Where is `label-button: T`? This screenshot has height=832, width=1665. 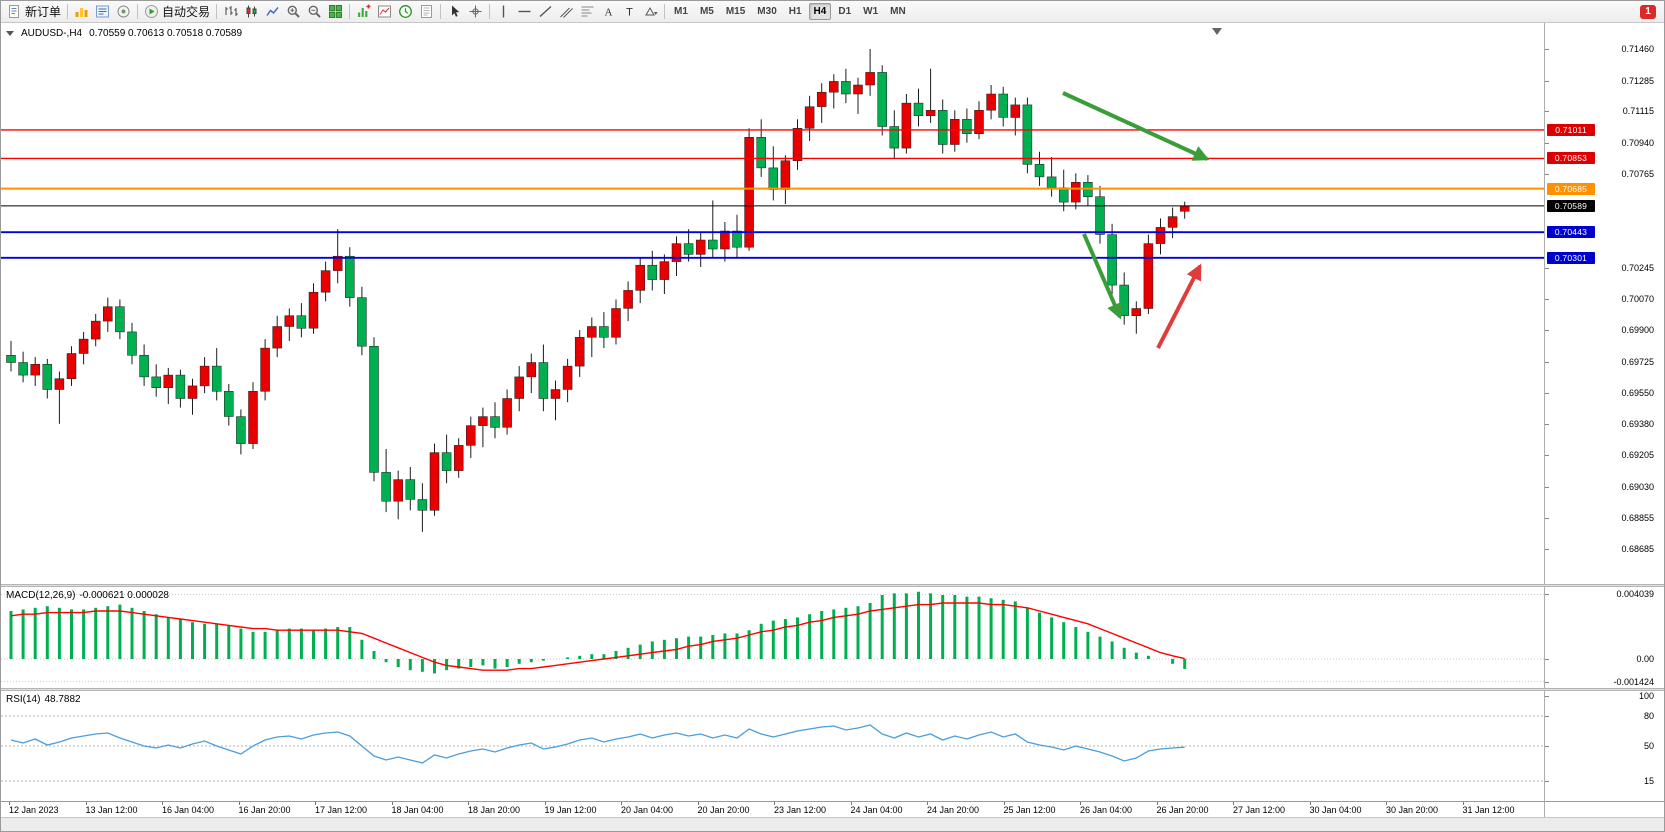 label-button: T is located at coordinates (629, 12).